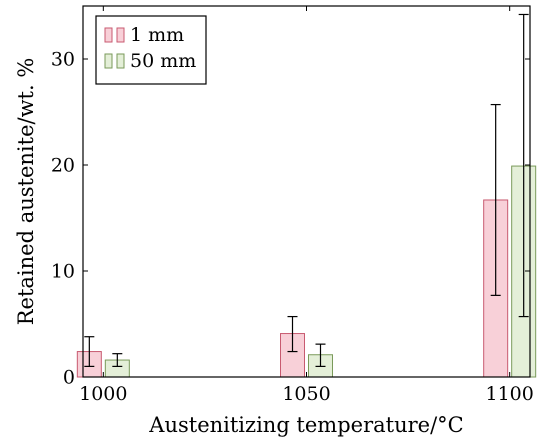 The image size is (550, 447). What do you see at coordinates (157, 35) in the screenshot?
I see `legend-label-1mm: 1 mm` at bounding box center [157, 35].